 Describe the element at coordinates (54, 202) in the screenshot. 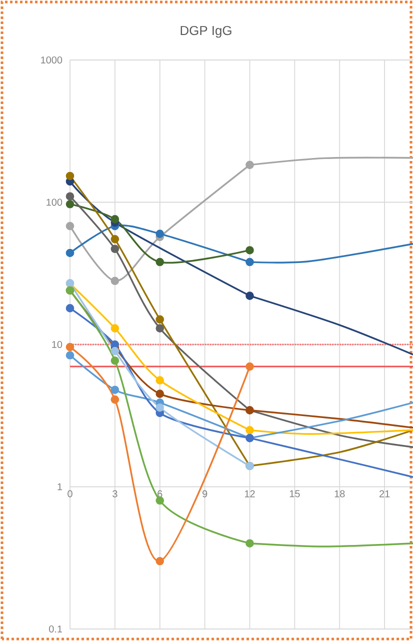

I see `y-tick-label: 100` at that location.